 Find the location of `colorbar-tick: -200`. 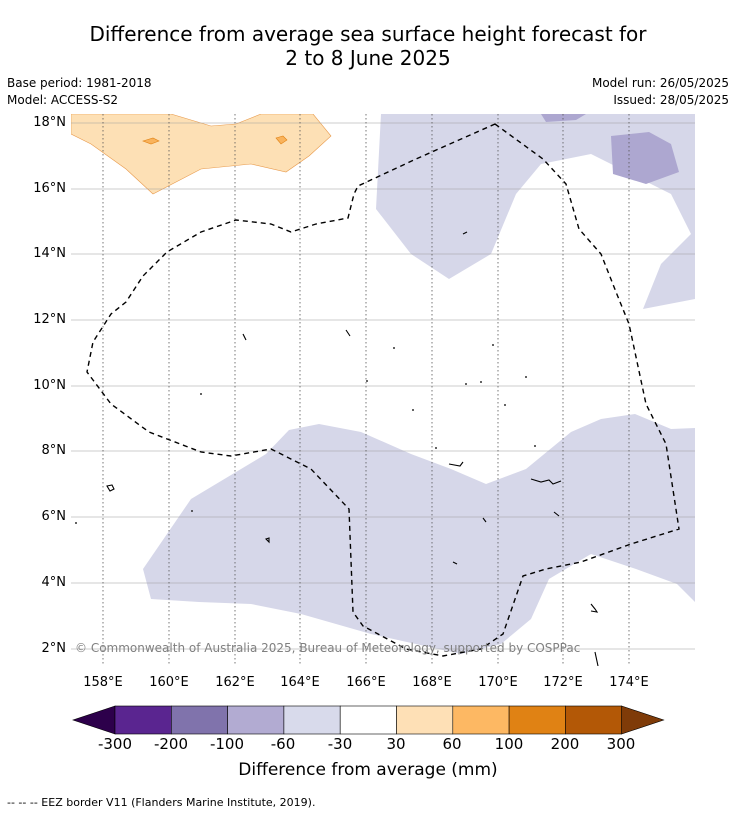

colorbar-tick: -200 is located at coordinates (171, 744).